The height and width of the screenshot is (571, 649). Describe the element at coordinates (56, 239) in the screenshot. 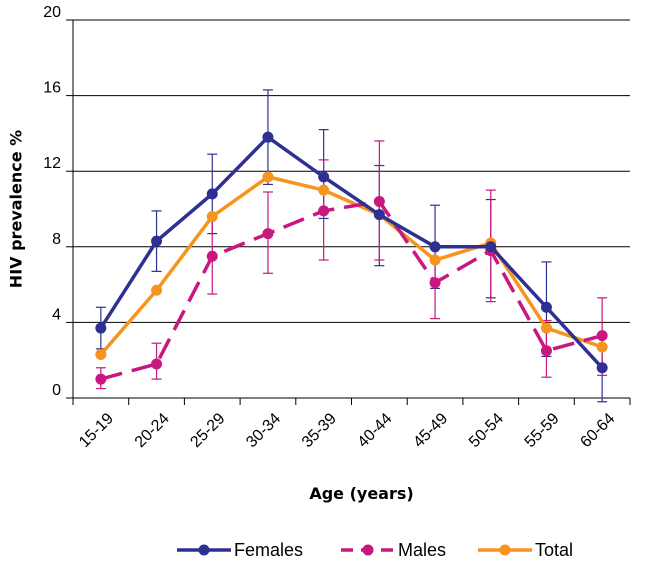

I see `y-tick-label: 8` at that location.